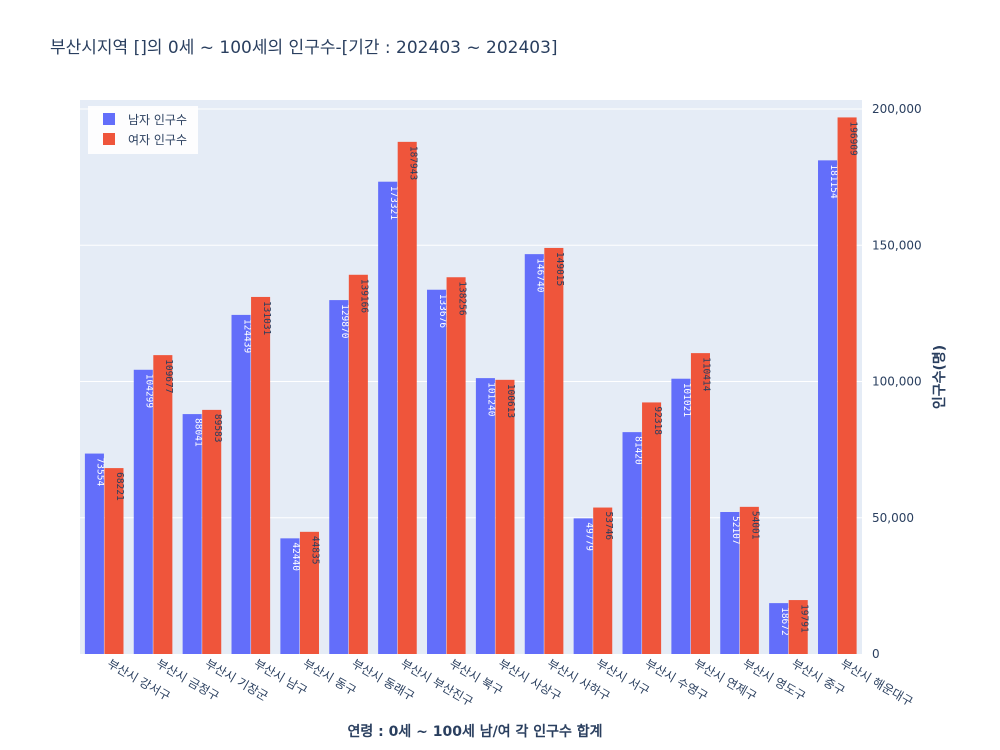 The width and height of the screenshot is (1000, 750). What do you see at coordinates (510, 401) in the screenshot?
I see `bar-value-label: 100613` at bounding box center [510, 401].